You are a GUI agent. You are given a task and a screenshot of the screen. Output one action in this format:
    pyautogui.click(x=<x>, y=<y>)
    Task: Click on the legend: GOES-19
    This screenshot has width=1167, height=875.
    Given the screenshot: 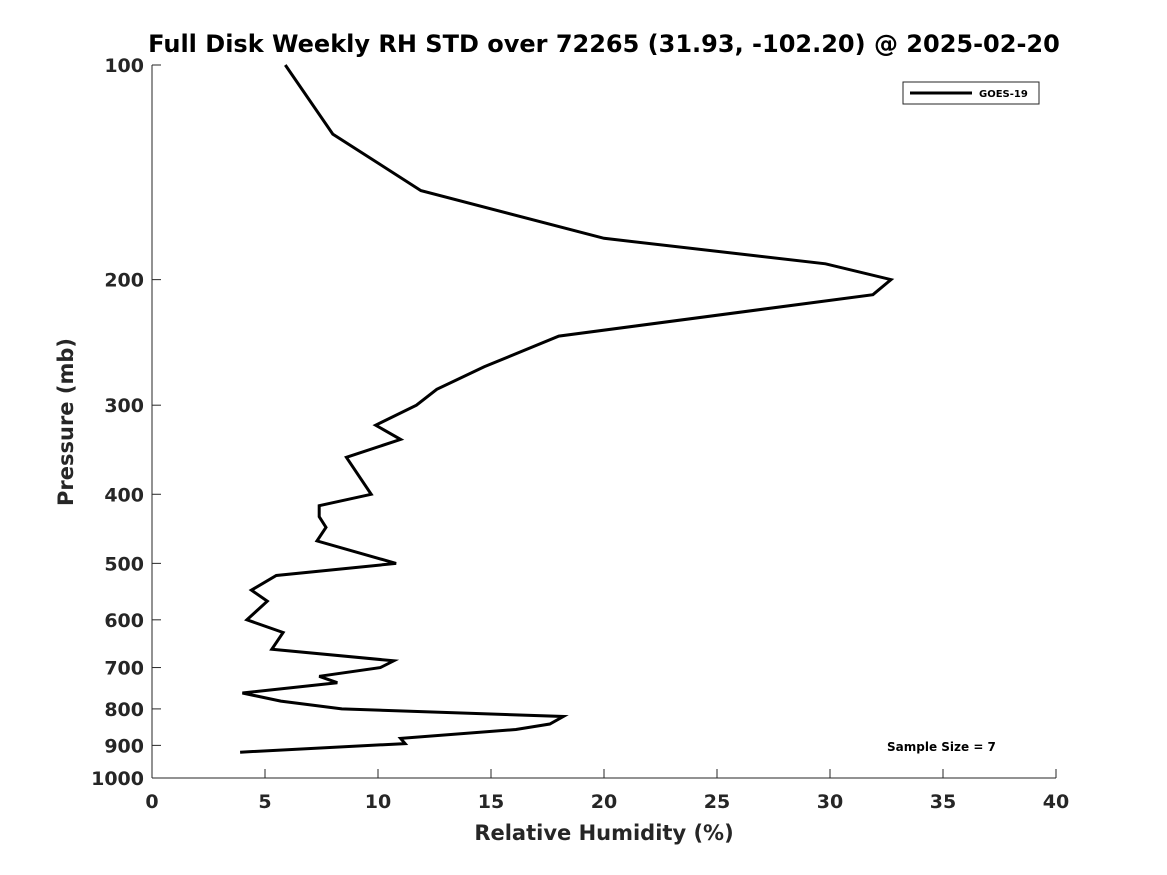 What is the action you would take?
    pyautogui.click(x=971, y=93)
    